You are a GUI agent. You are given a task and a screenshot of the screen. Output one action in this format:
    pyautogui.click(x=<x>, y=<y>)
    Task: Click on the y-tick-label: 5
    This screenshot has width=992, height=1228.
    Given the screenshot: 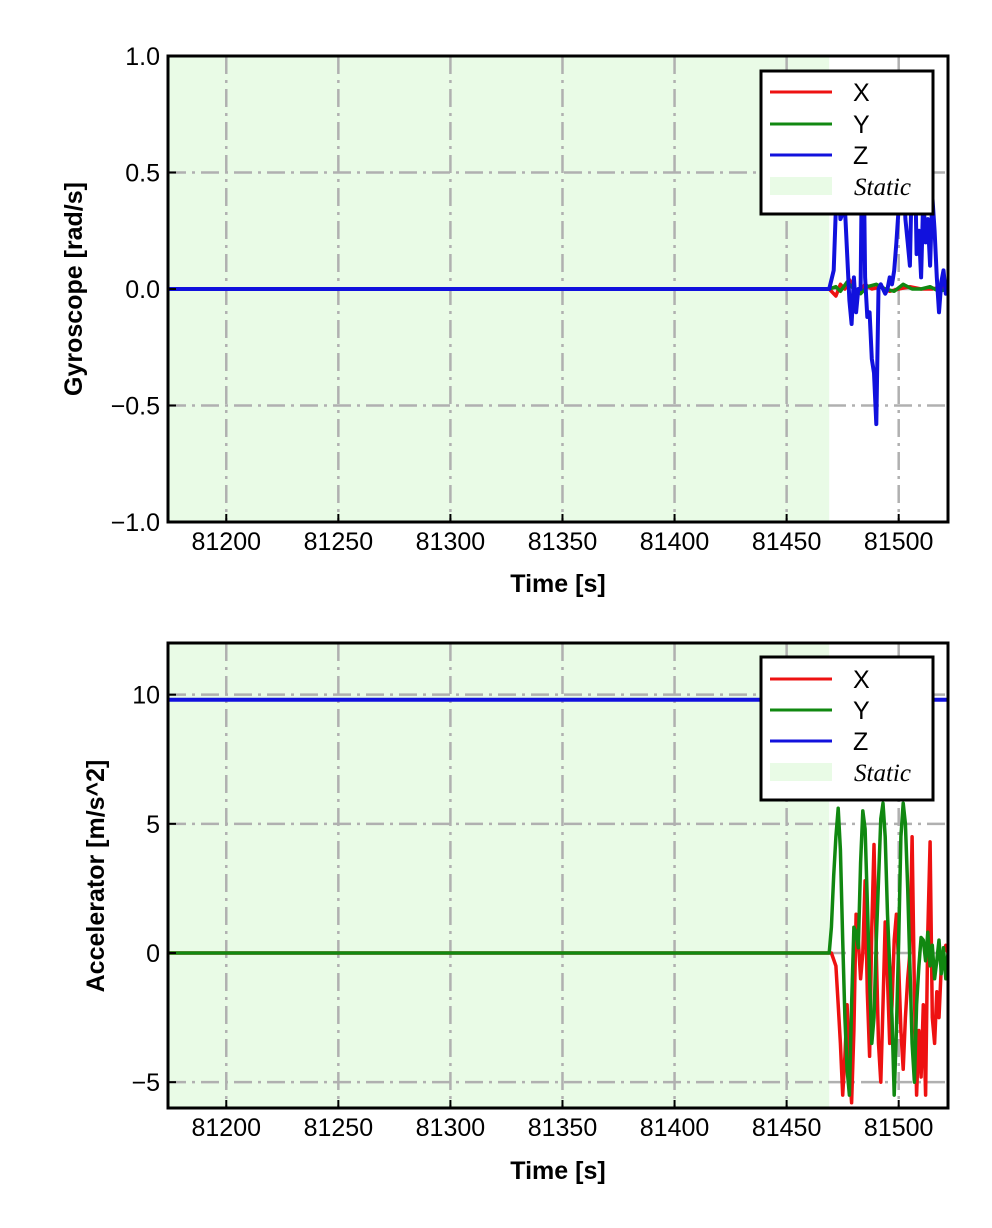 What is the action you would take?
    pyautogui.click(x=153, y=825)
    